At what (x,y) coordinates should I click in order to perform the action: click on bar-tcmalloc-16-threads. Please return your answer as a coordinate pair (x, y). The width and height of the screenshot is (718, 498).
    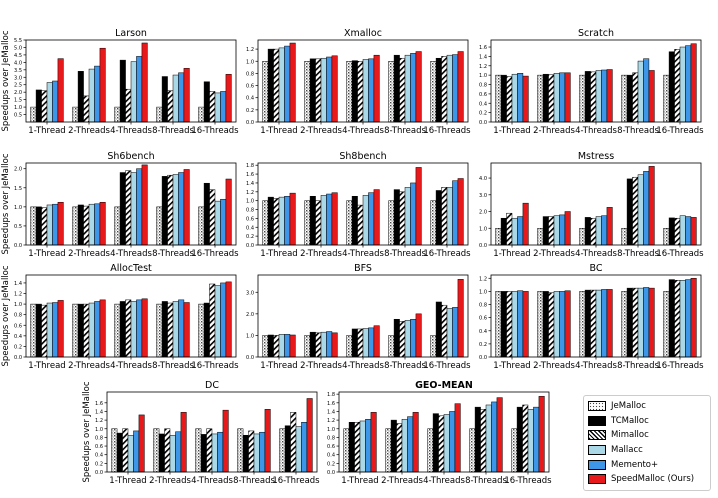
    Looking at the image, I should click on (438, 329).